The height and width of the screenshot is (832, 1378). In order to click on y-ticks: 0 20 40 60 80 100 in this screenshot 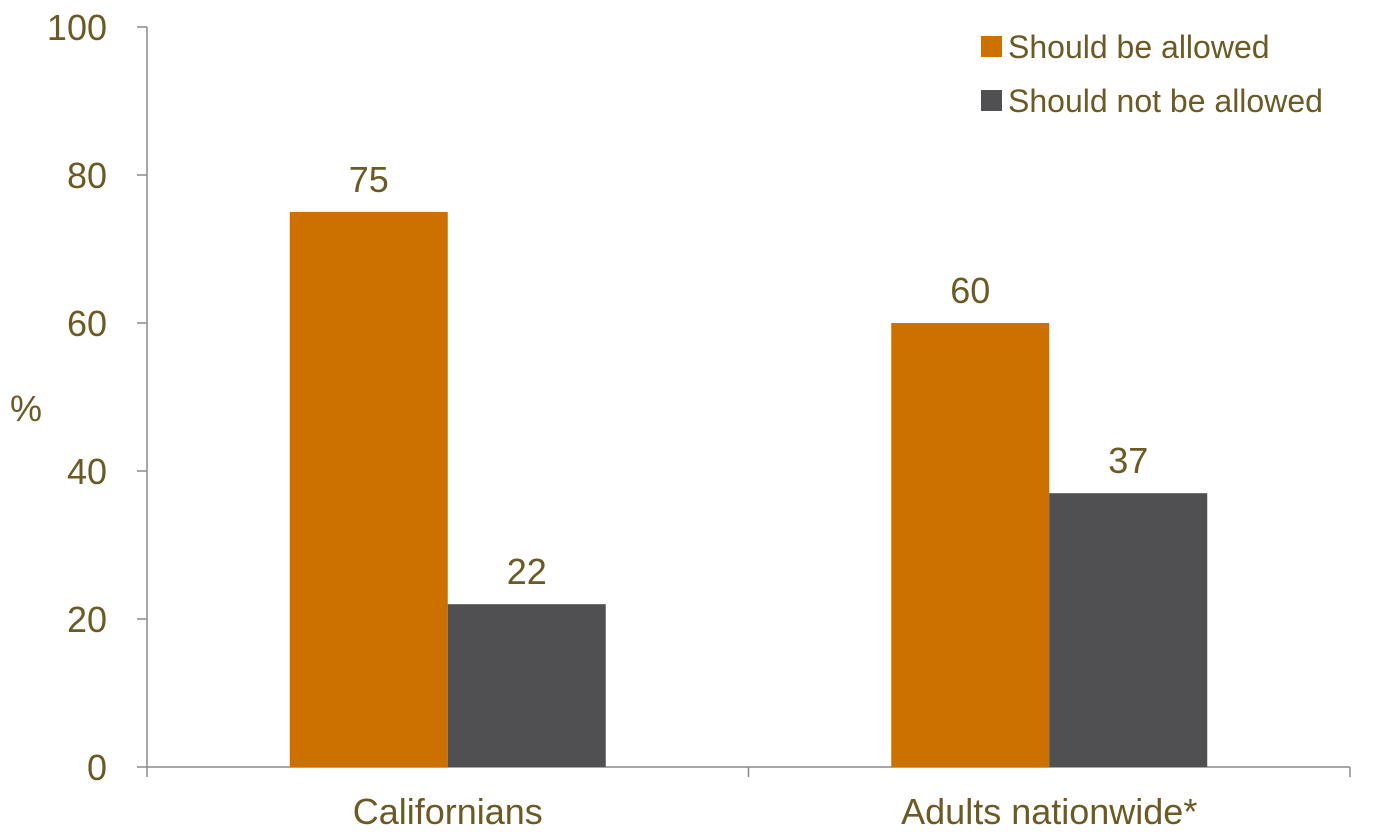, I will do `click(97, 397)`.